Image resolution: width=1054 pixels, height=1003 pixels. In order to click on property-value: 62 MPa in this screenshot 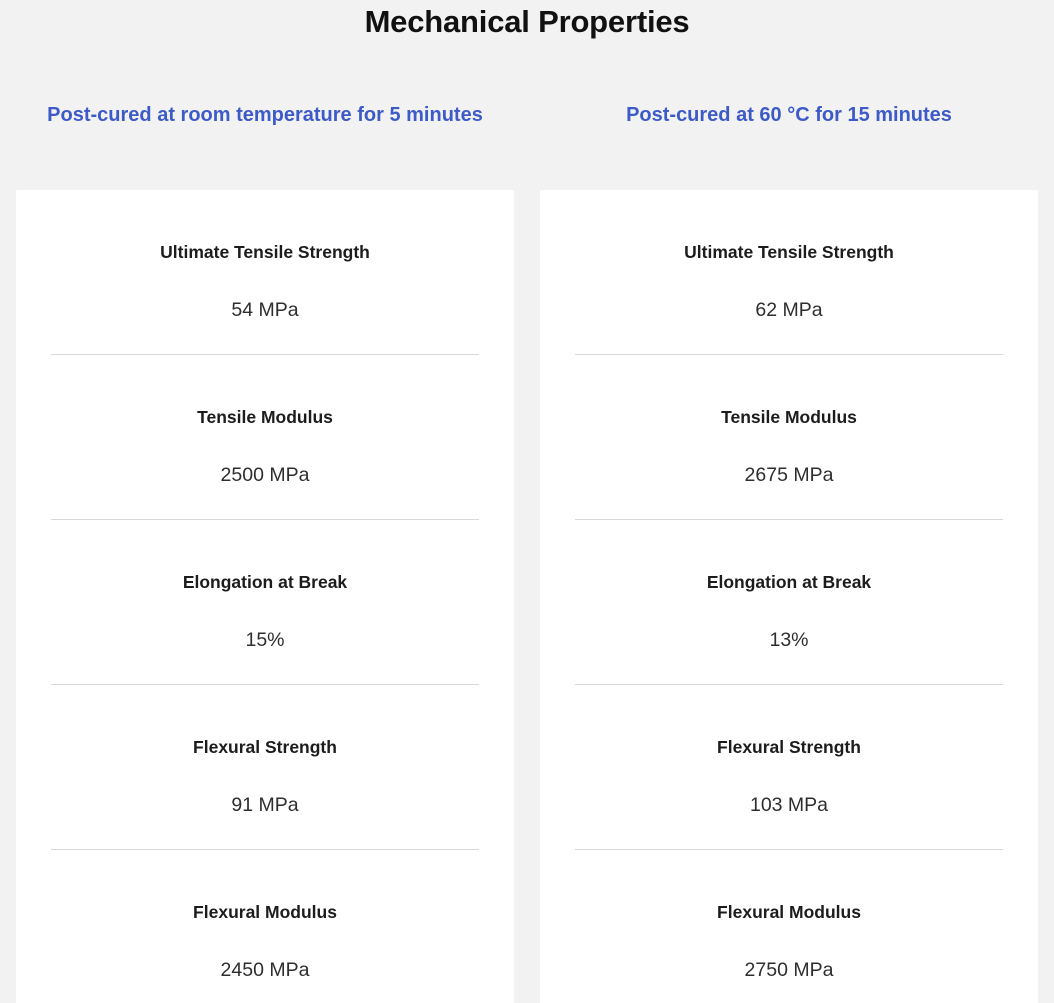, I will do `click(789, 310)`.